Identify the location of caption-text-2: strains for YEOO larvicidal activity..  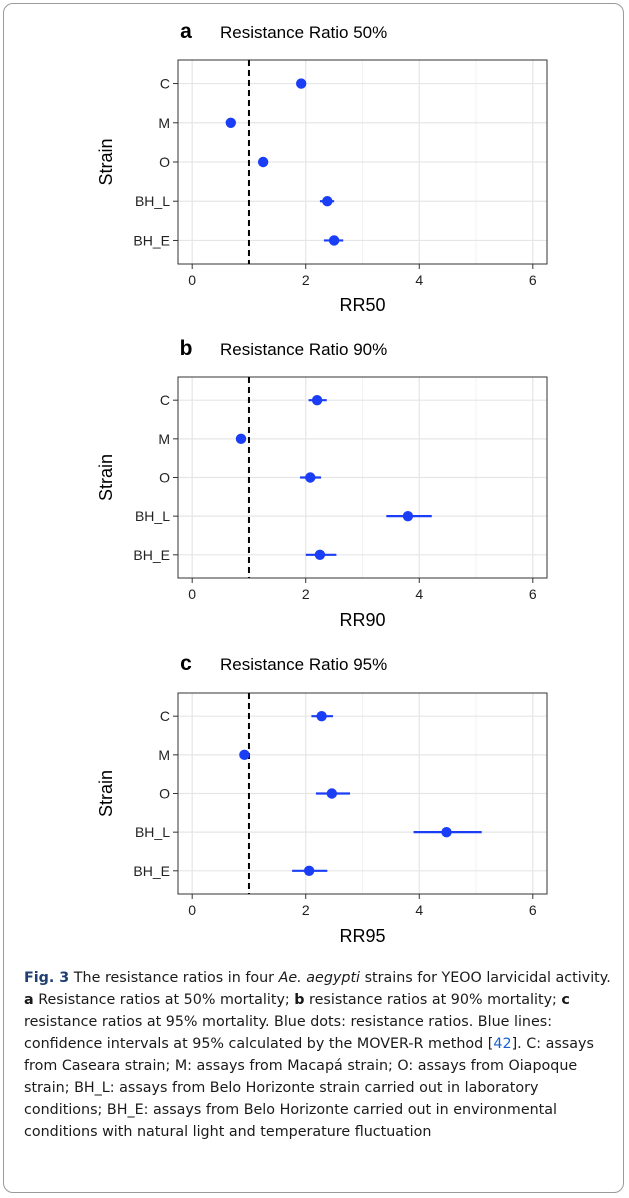
(485, 978).